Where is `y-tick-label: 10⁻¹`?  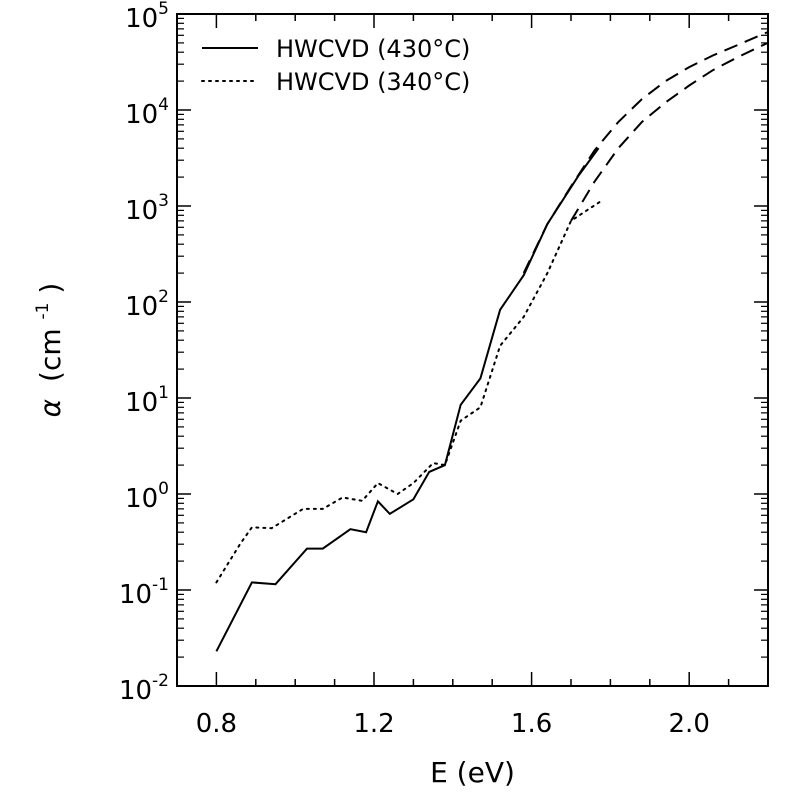
y-tick-label: 10⁻¹ is located at coordinates (144, 592).